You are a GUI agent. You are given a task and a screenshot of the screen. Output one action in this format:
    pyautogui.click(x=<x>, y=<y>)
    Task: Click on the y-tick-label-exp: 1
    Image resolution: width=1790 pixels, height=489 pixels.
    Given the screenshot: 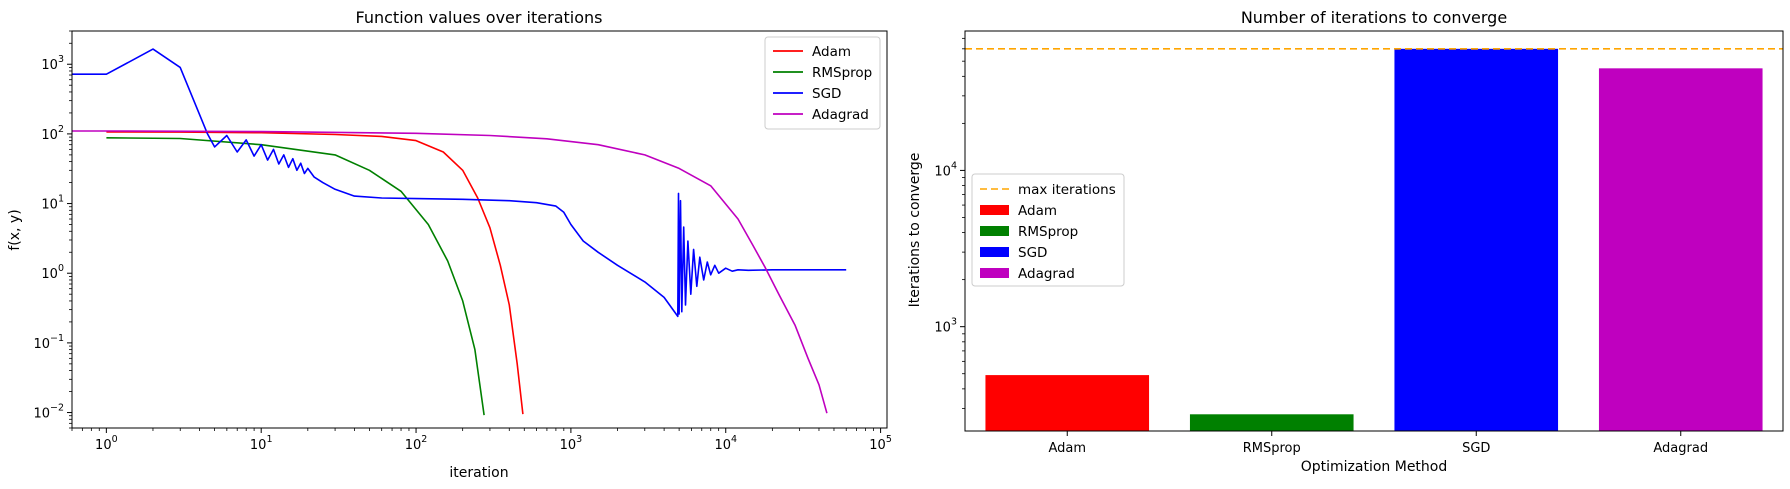 What is the action you would take?
    pyautogui.click(x=61, y=199)
    